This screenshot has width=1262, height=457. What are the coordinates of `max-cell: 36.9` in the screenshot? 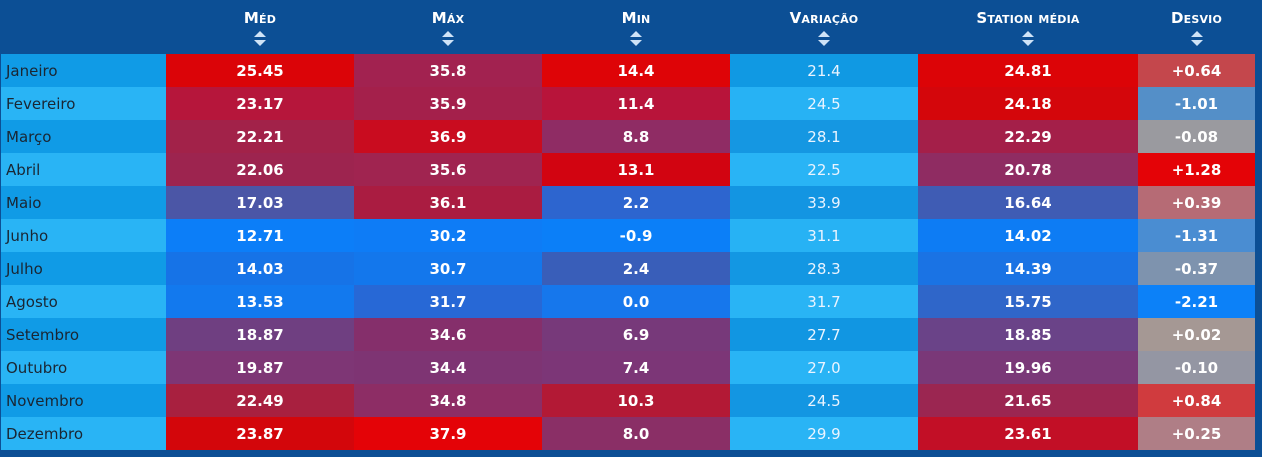 It's located at (448, 136).